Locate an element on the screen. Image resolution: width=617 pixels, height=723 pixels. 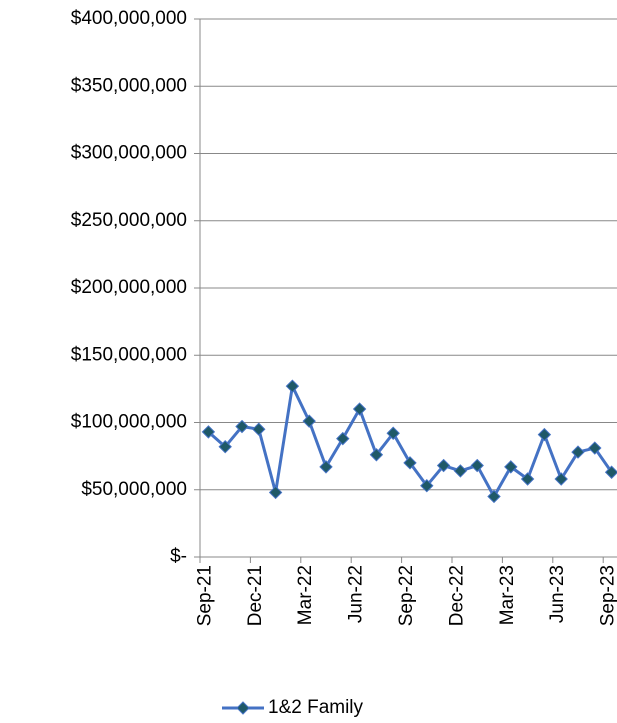
x-tick-label: Mar-23 is located at coordinates (507, 595).